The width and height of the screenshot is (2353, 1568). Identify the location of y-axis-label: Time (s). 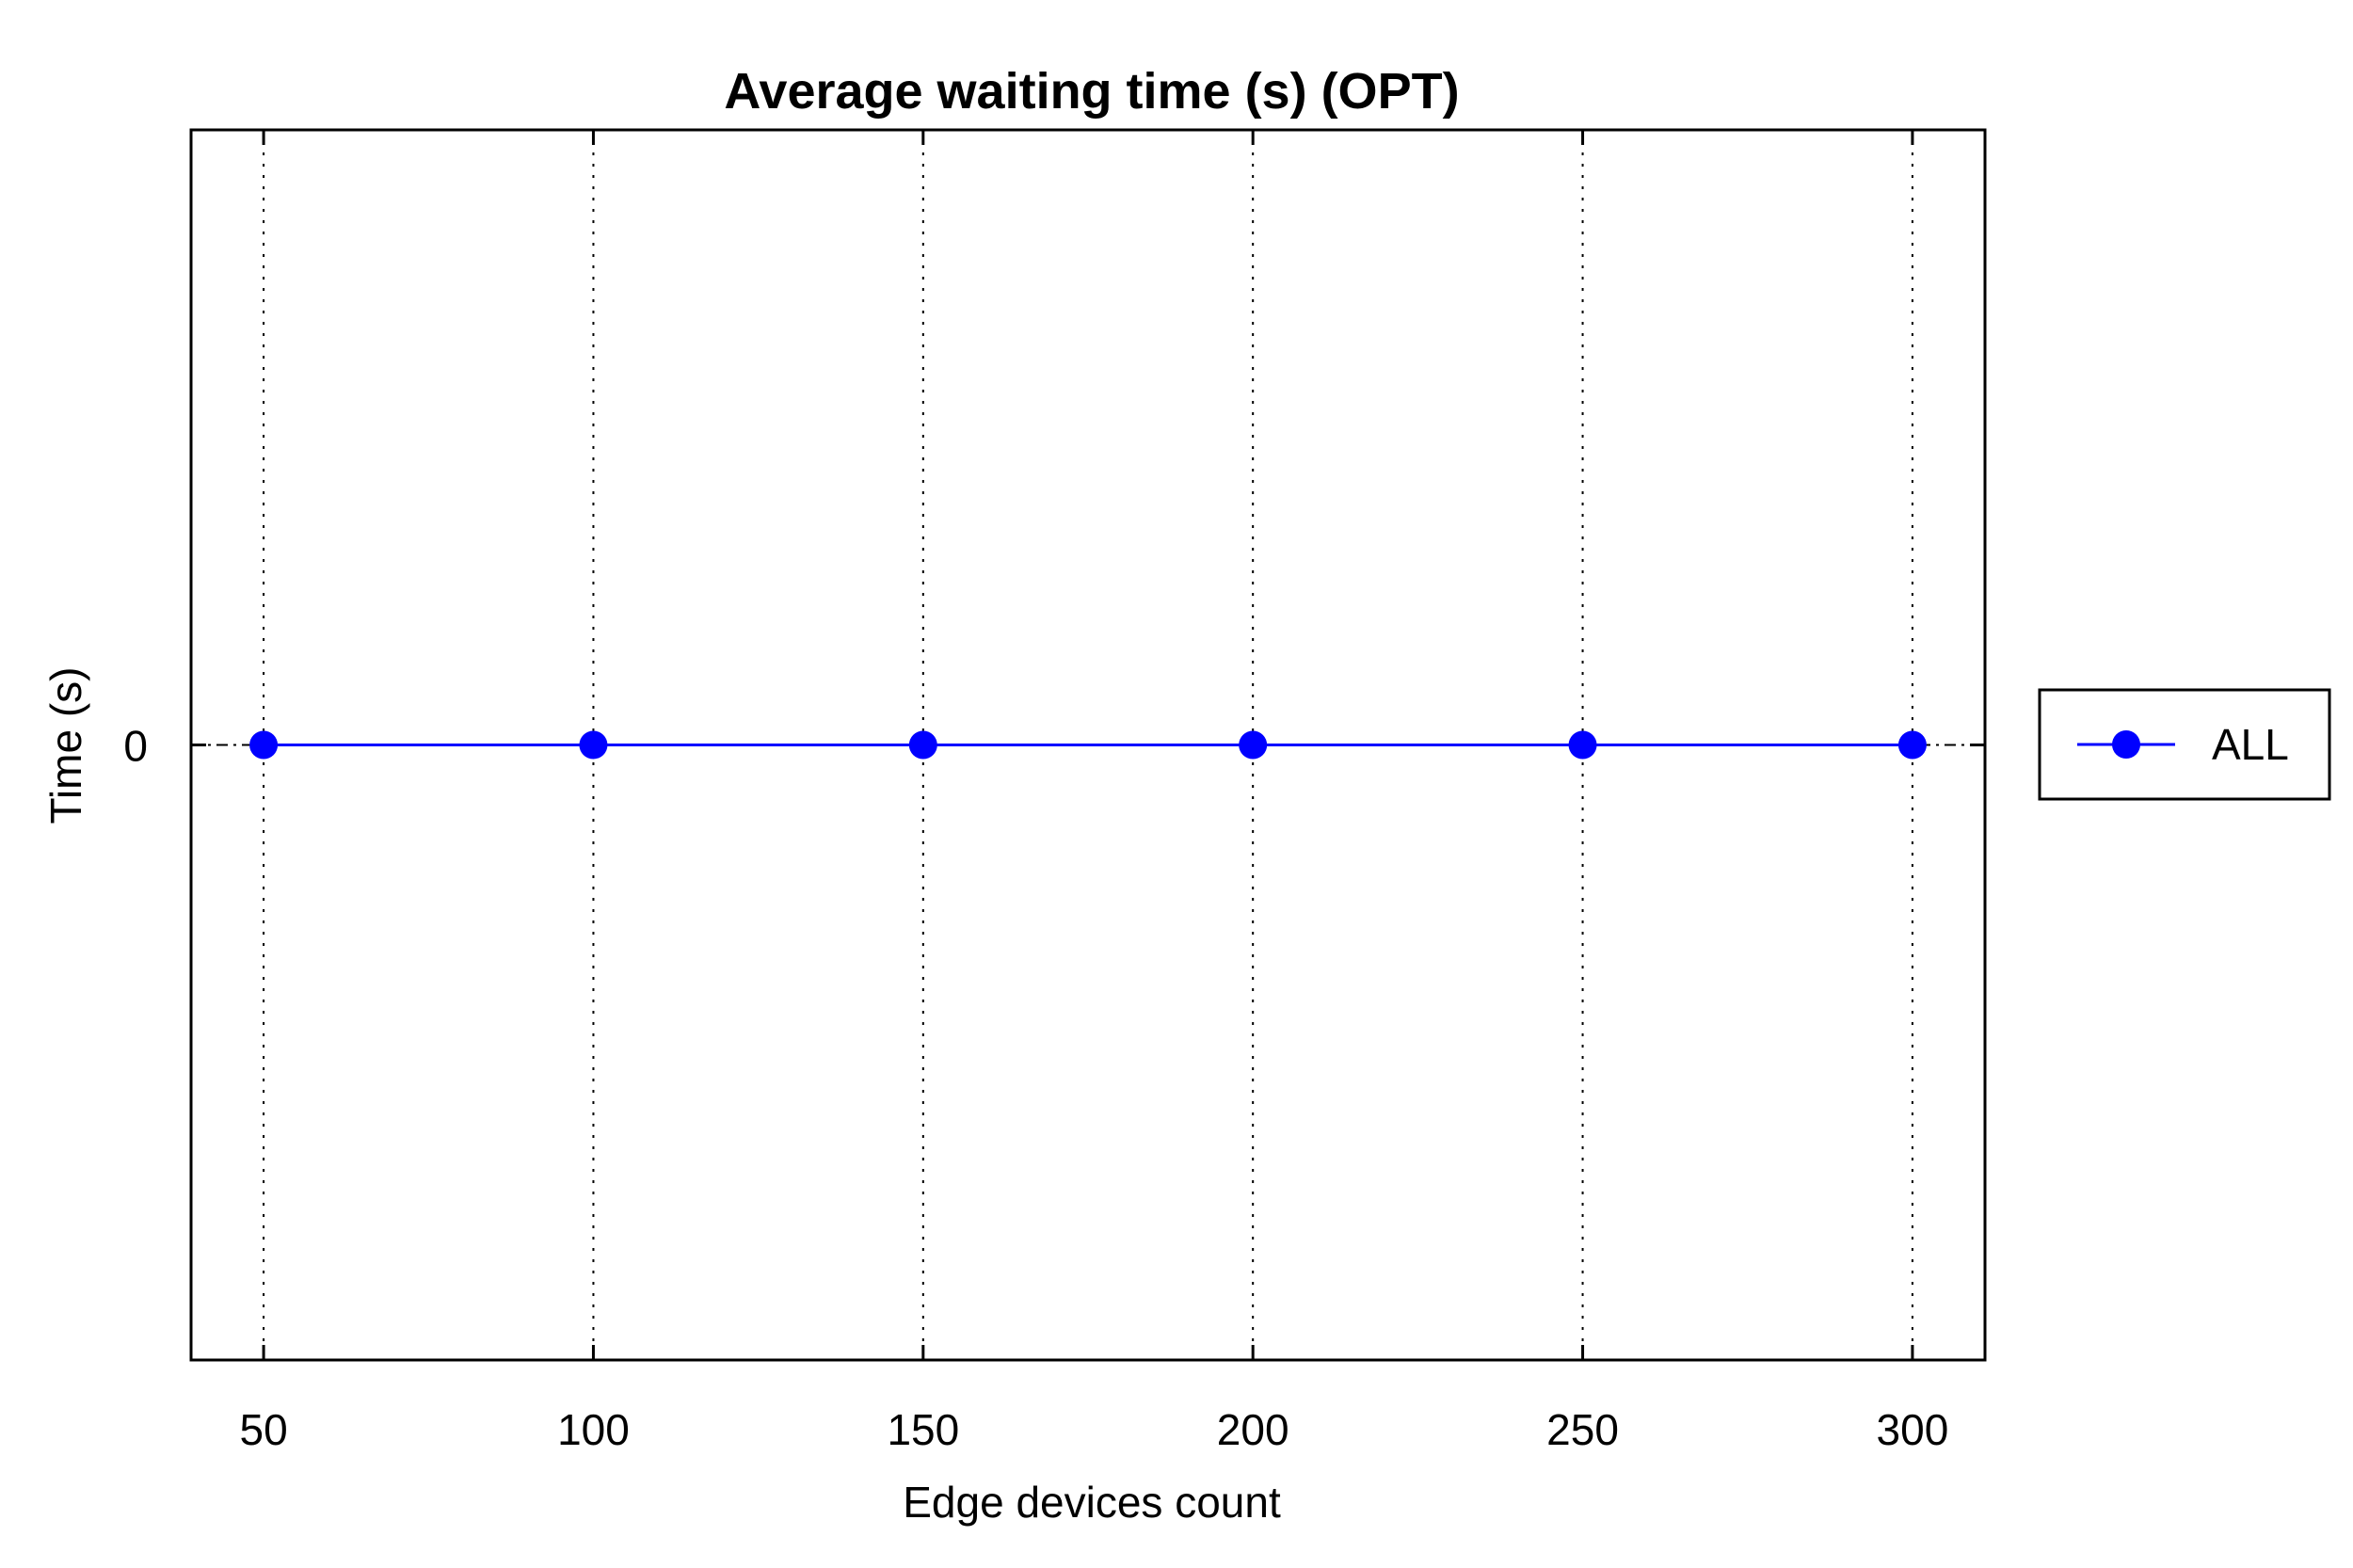
(65, 745).